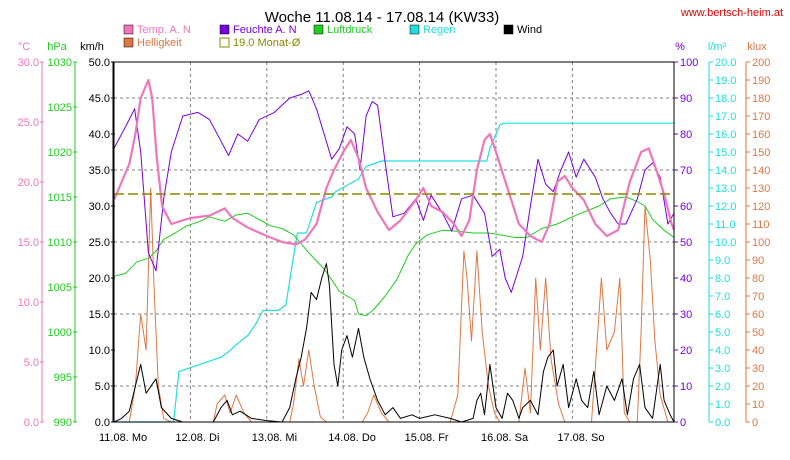 This screenshot has width=790, height=460. What do you see at coordinates (758, 351) in the screenshot?
I see `brightness-tick-label: 40` at bounding box center [758, 351].